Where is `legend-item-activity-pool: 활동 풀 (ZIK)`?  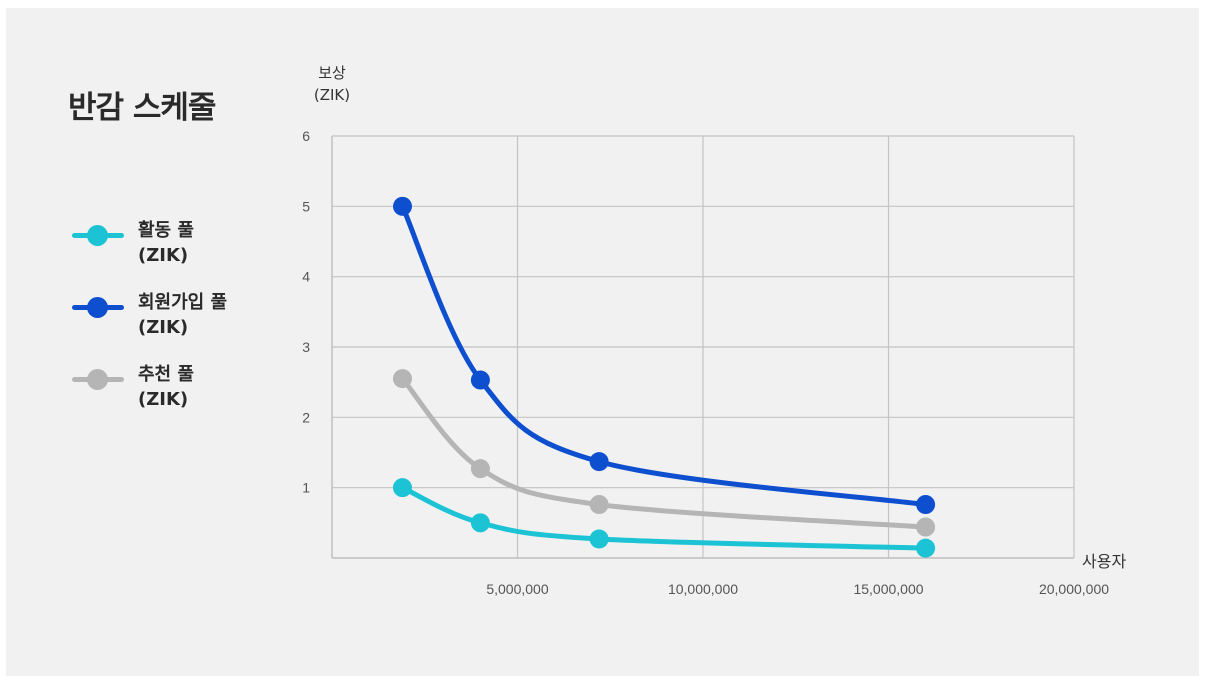
legend-item-activity-pool: 활동 풀 (ZIK) is located at coordinates (182, 254).